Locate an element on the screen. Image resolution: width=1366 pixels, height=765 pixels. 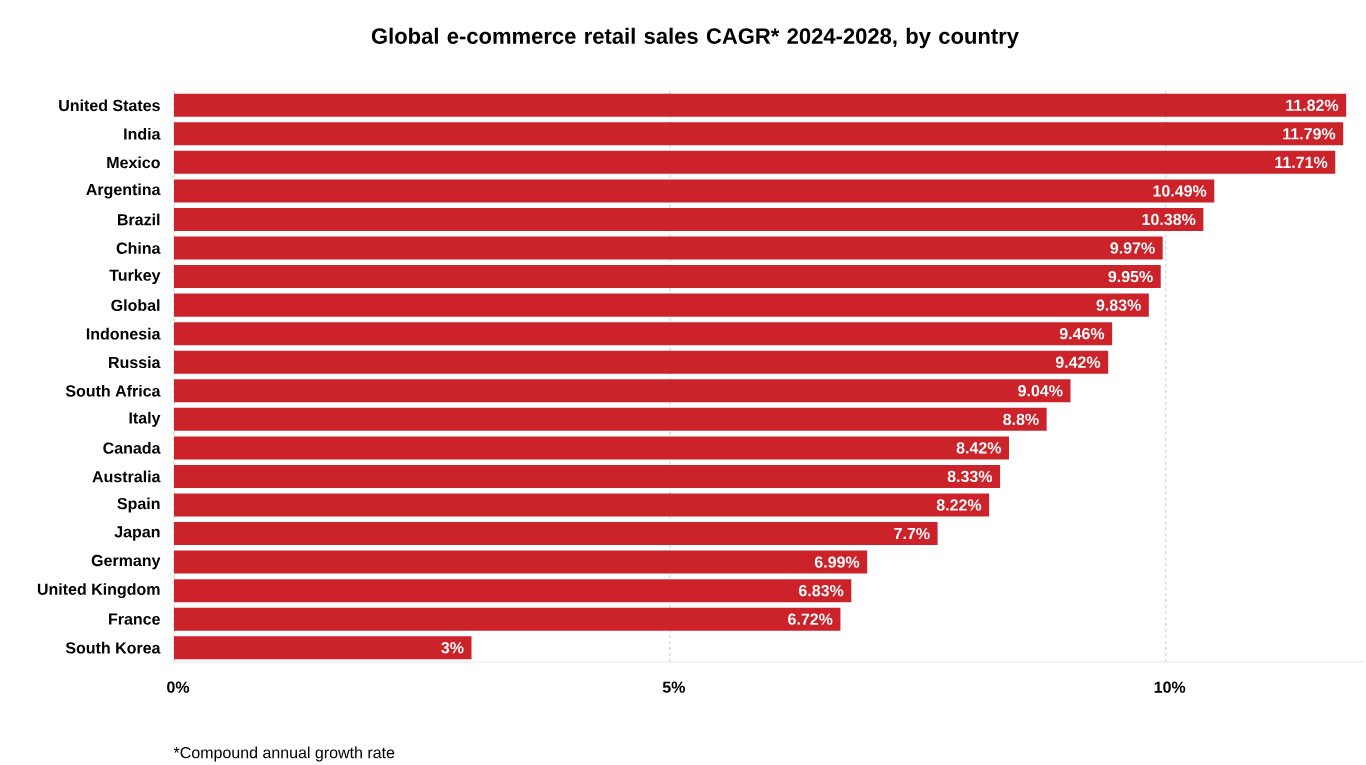
y-tick-label: China is located at coordinates (138, 248).